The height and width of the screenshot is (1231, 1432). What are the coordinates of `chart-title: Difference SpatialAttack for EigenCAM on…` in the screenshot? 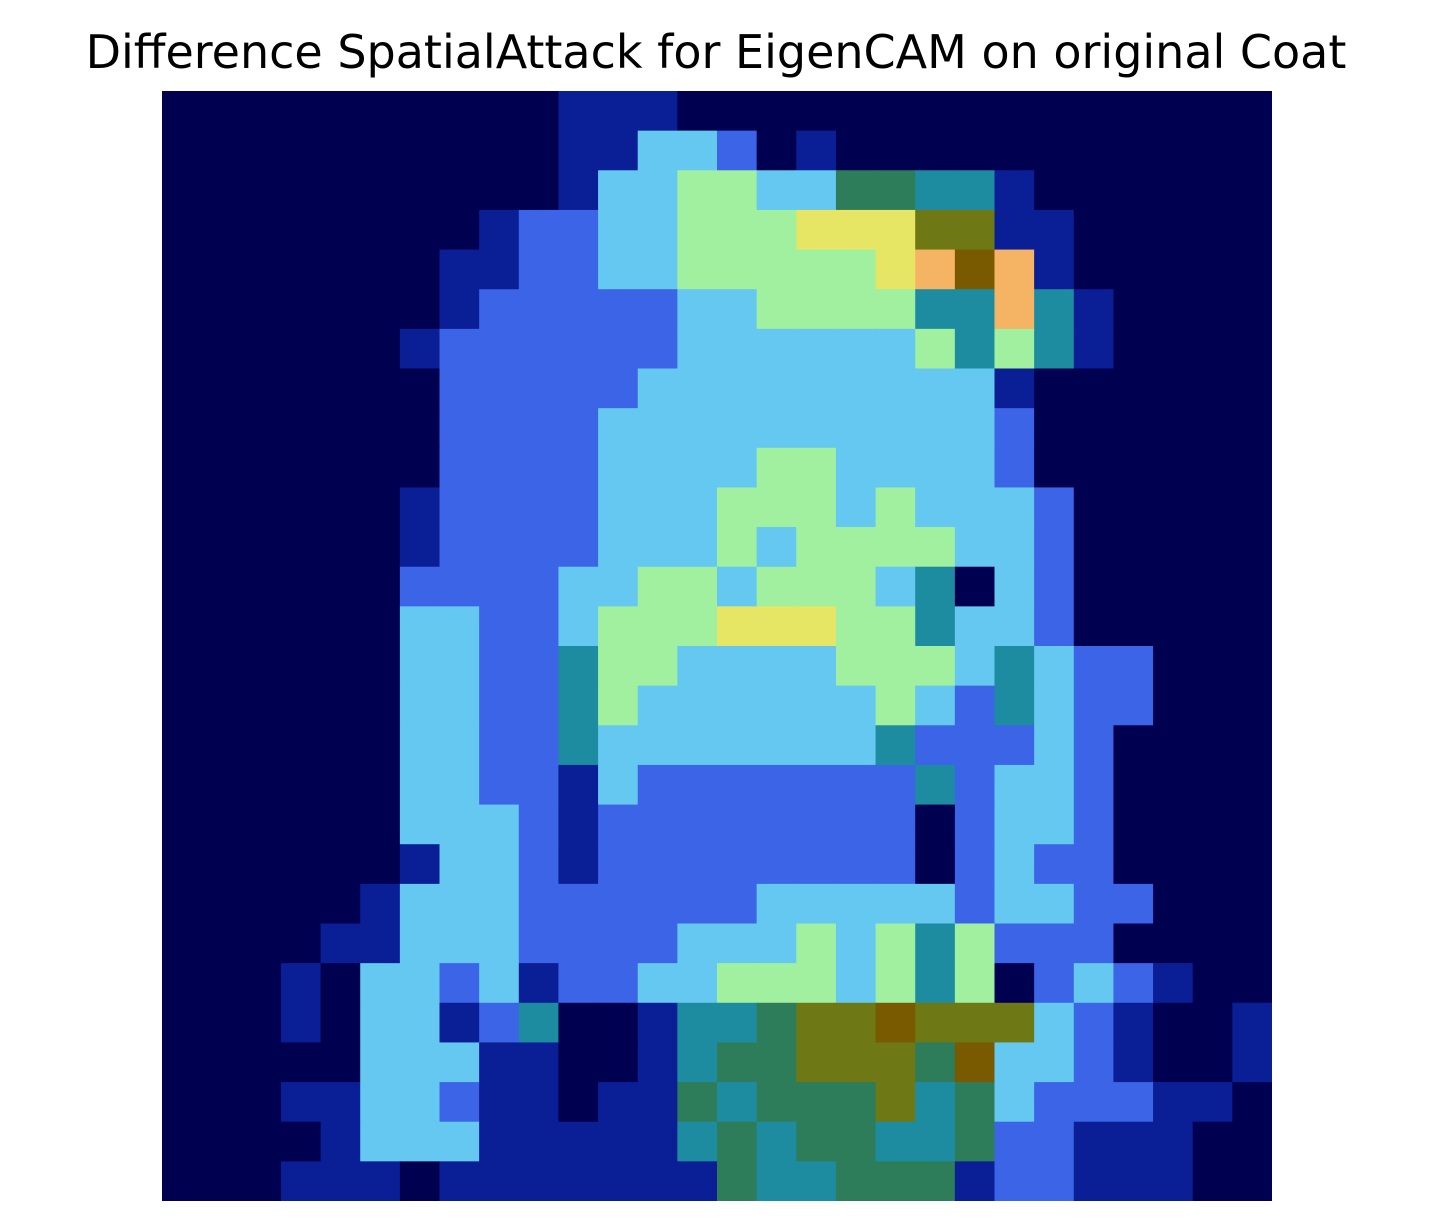 It's located at (716, 52).